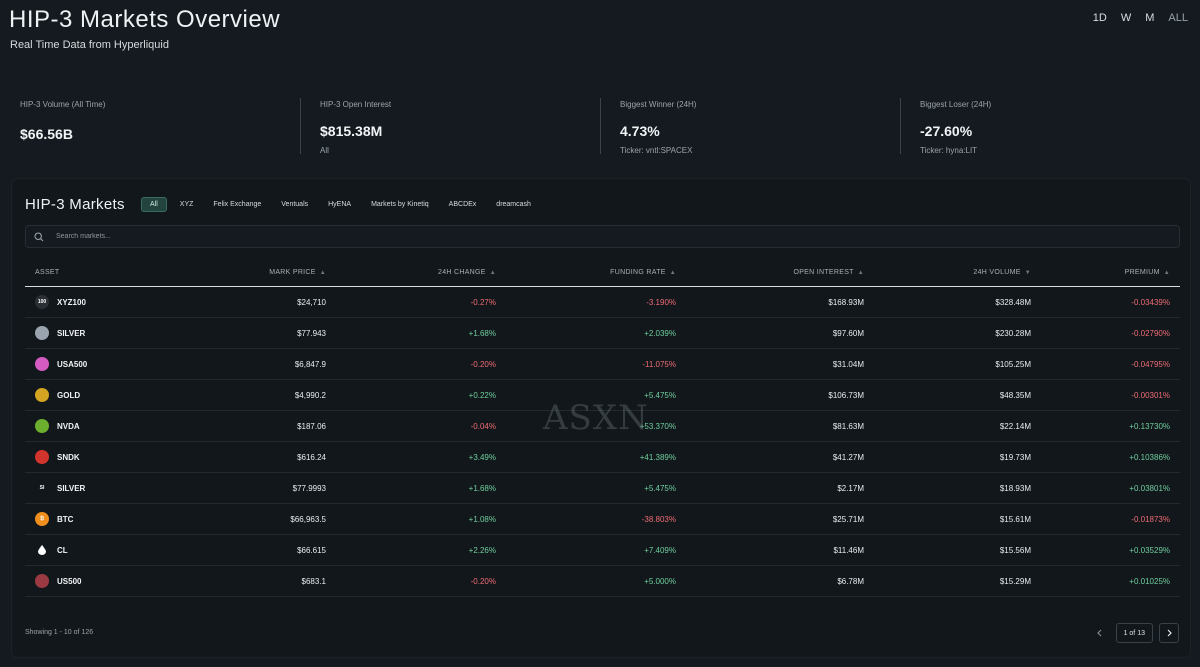 The image size is (1200, 667). Describe the element at coordinates (657, 426) in the screenshot. I see `funding-rate: +53.370%` at that location.